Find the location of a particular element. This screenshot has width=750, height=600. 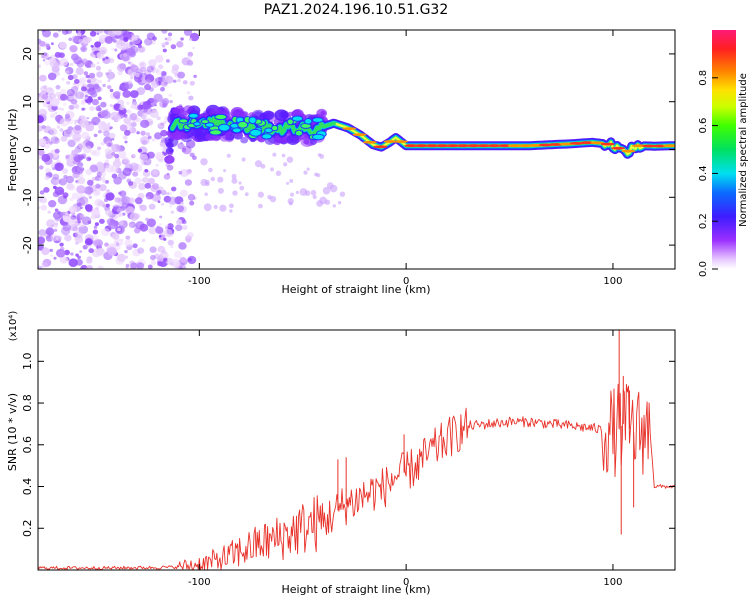

colorbar-tick-label: 0.4 is located at coordinates (703, 173).